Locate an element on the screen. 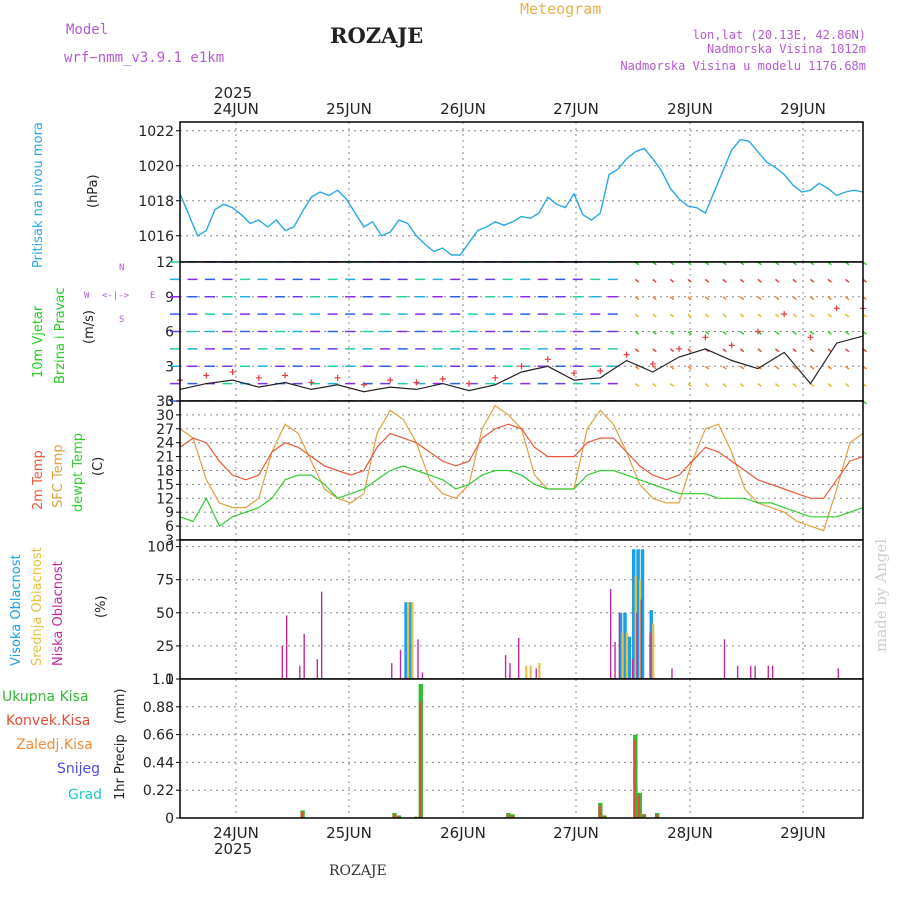 The width and height of the screenshot is (900, 900). pressure-panel: 1016 1018 1020 1022 is located at coordinates (501, 192).